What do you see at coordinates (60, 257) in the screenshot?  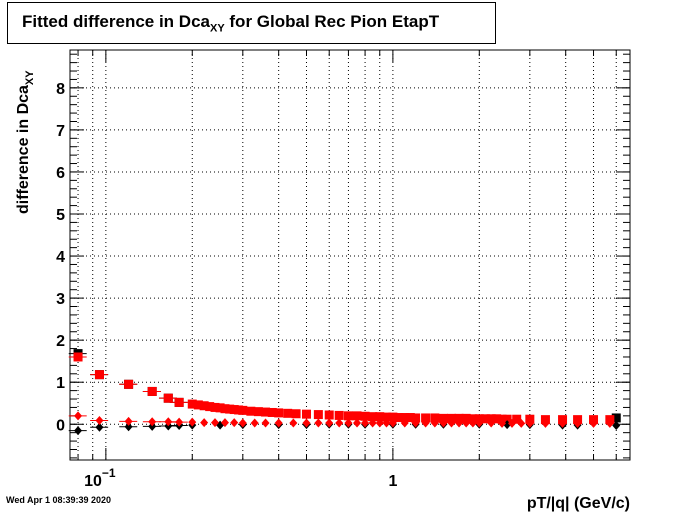 I see `y-tick-label: 4` at bounding box center [60, 257].